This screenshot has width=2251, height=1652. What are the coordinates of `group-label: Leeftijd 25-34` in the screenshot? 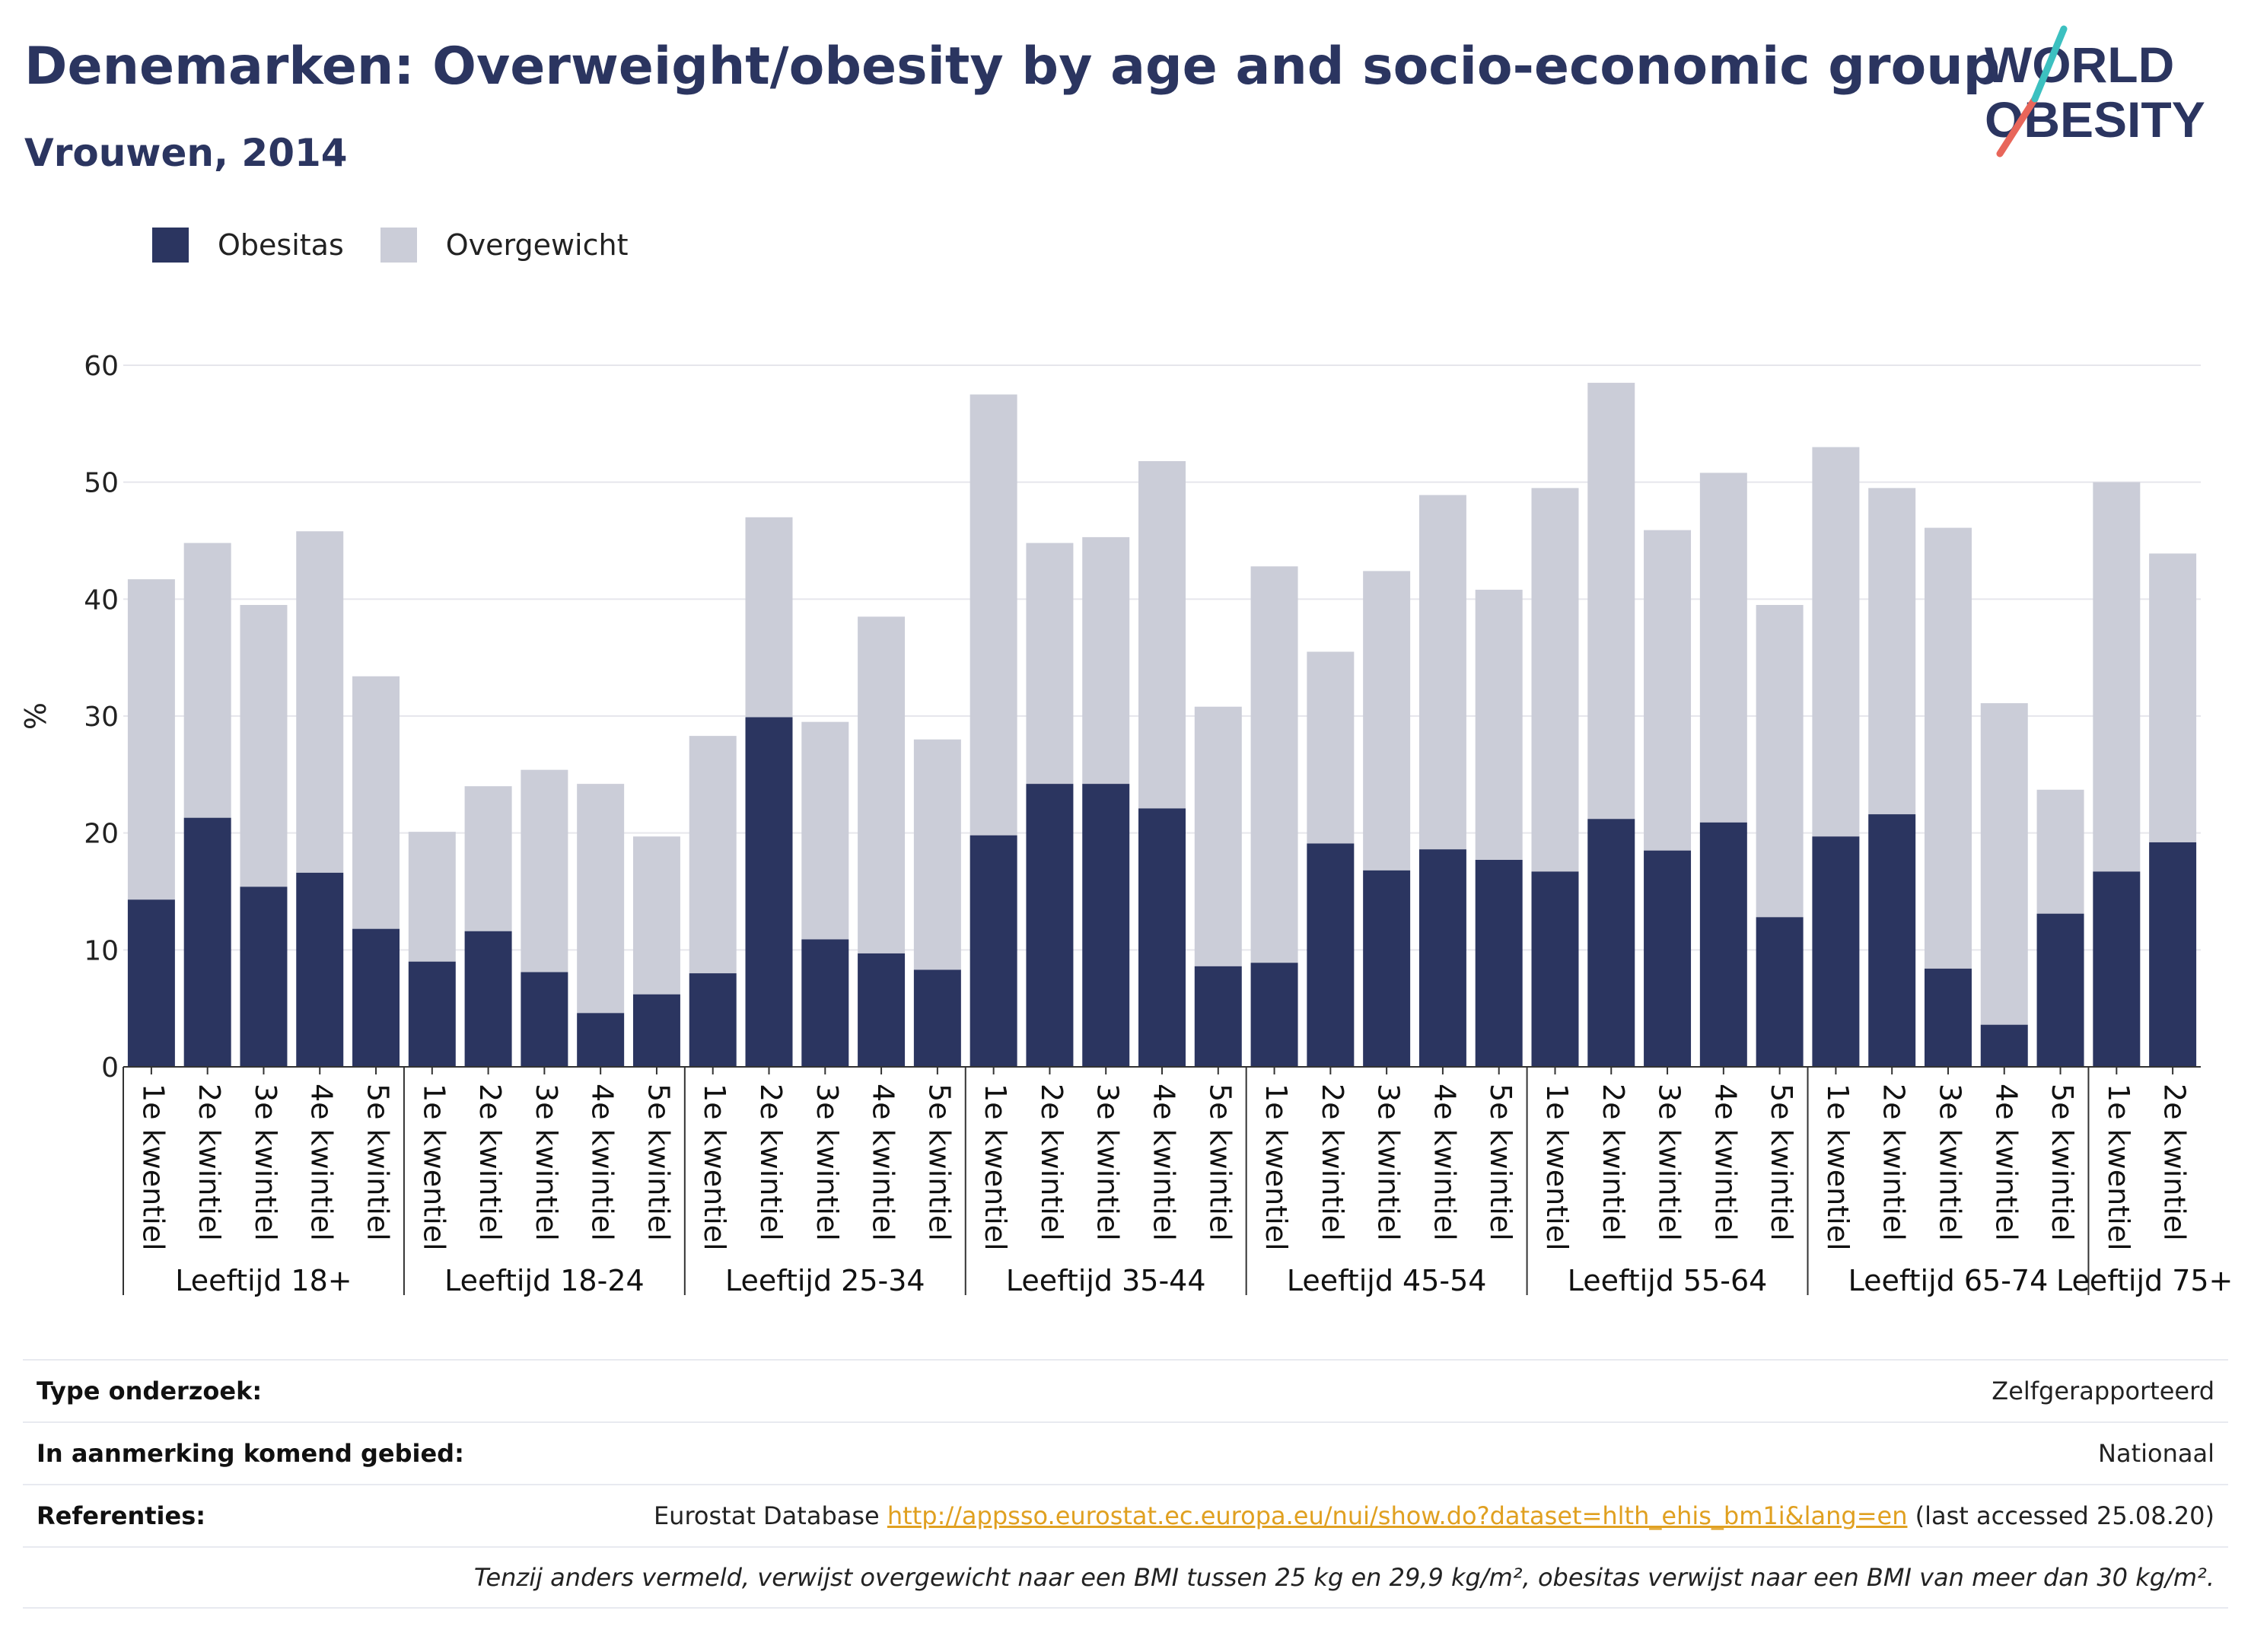 It's located at (825, 1280).